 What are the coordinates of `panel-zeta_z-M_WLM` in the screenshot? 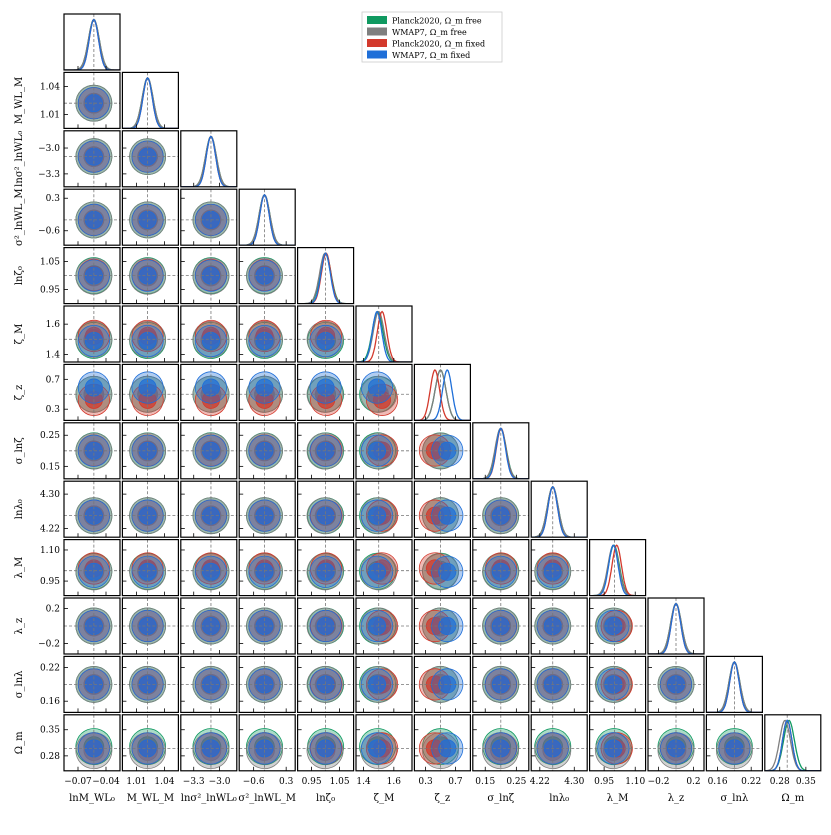 It's located at (150, 392).